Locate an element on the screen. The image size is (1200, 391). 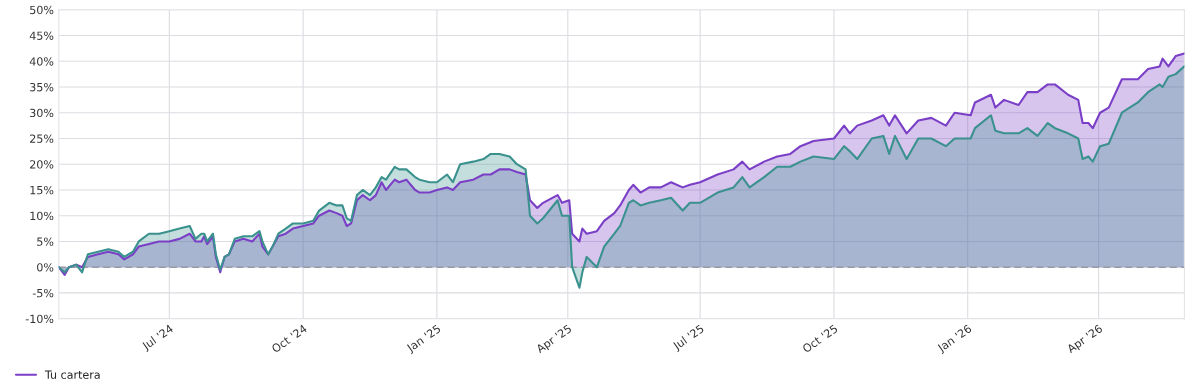
x-tick-label: Jan '25 is located at coordinates (424, 339).